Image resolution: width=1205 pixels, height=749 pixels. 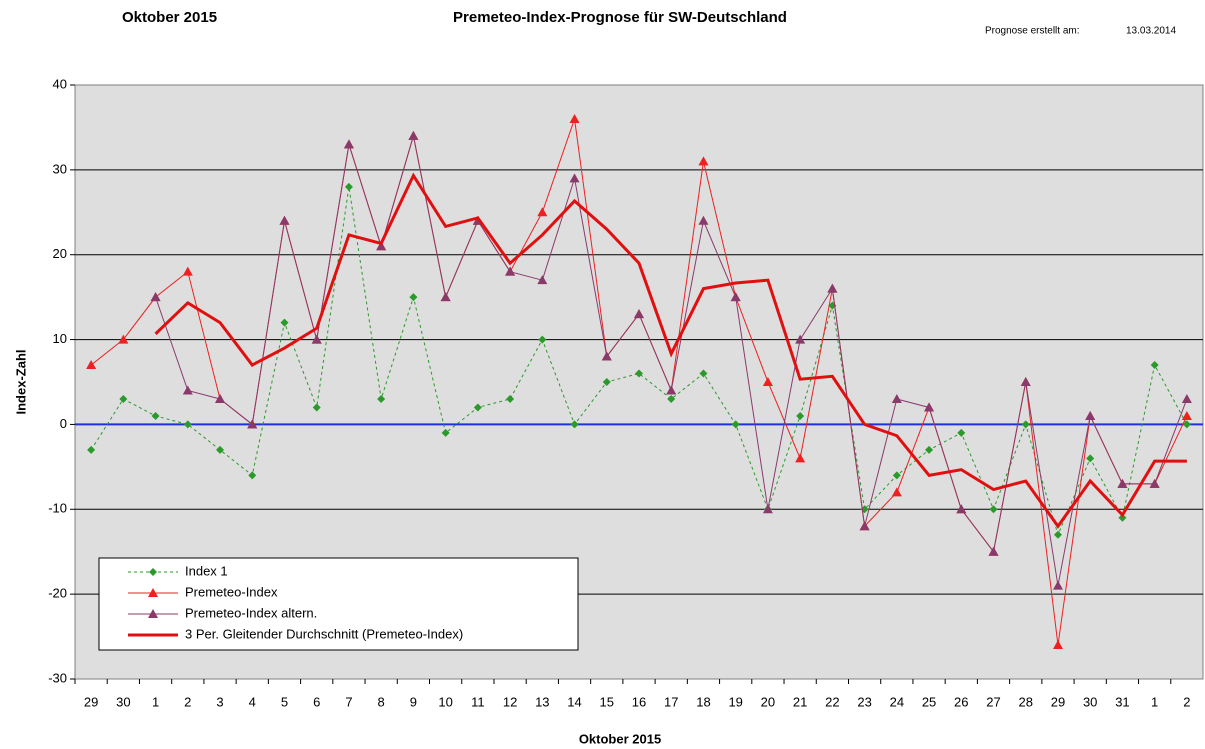 What do you see at coordinates (671, 701) in the screenshot?
I see `x-tick-label: 17` at bounding box center [671, 701].